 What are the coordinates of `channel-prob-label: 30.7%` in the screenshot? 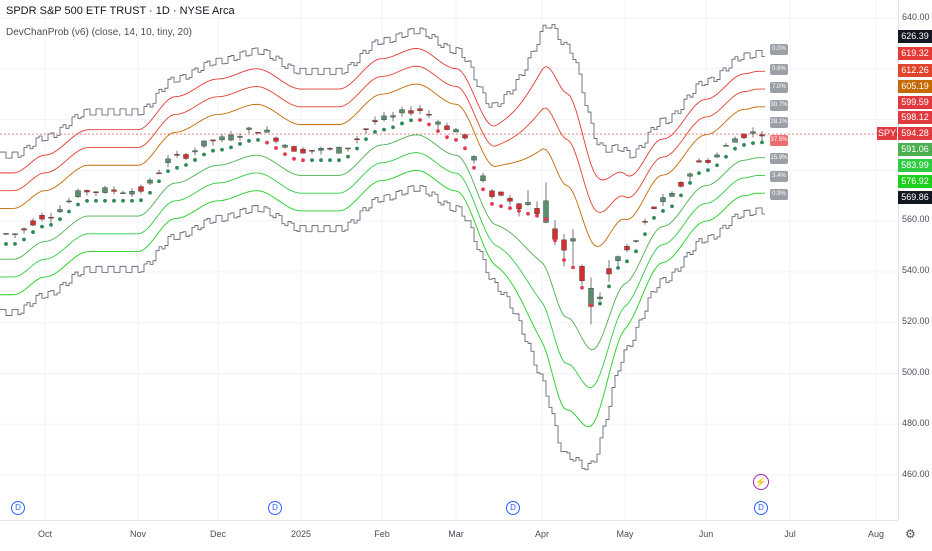 It's located at (779, 105).